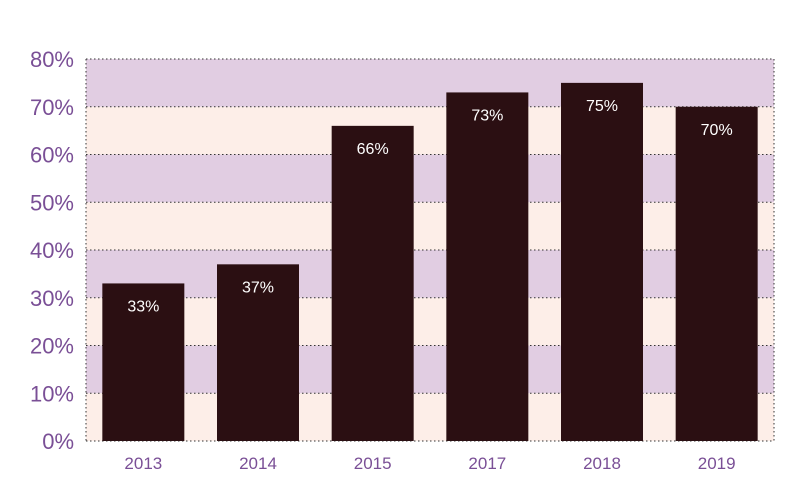  I want to click on y-tick-label: 40%, so click(52, 250).